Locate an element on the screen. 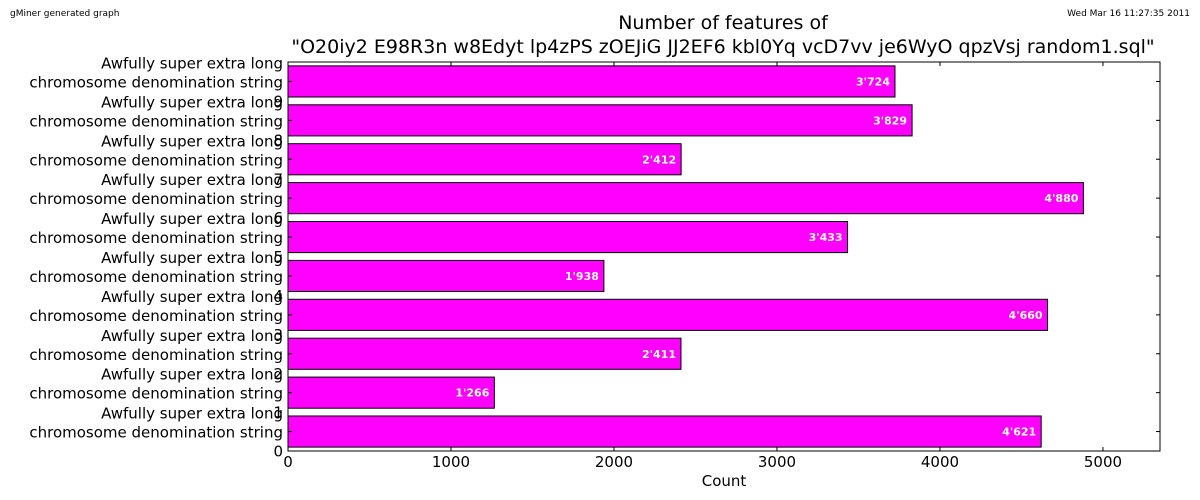 The width and height of the screenshot is (1200, 500). bar-value-label: 1'938 is located at coordinates (582, 276).